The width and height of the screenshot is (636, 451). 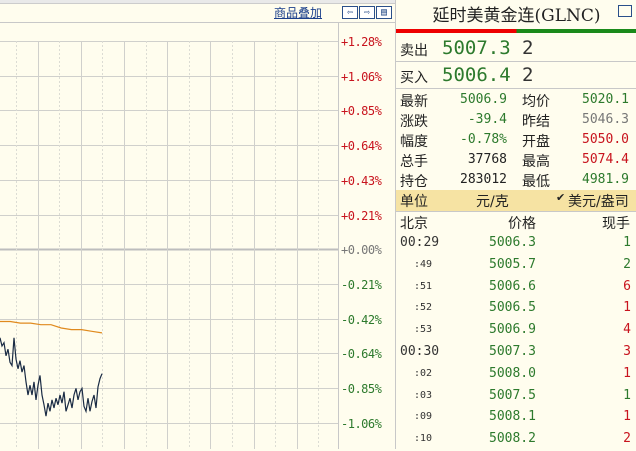 I want to click on stat-row: 持仓 283012 最低 4981.9, so click(x=516, y=180).